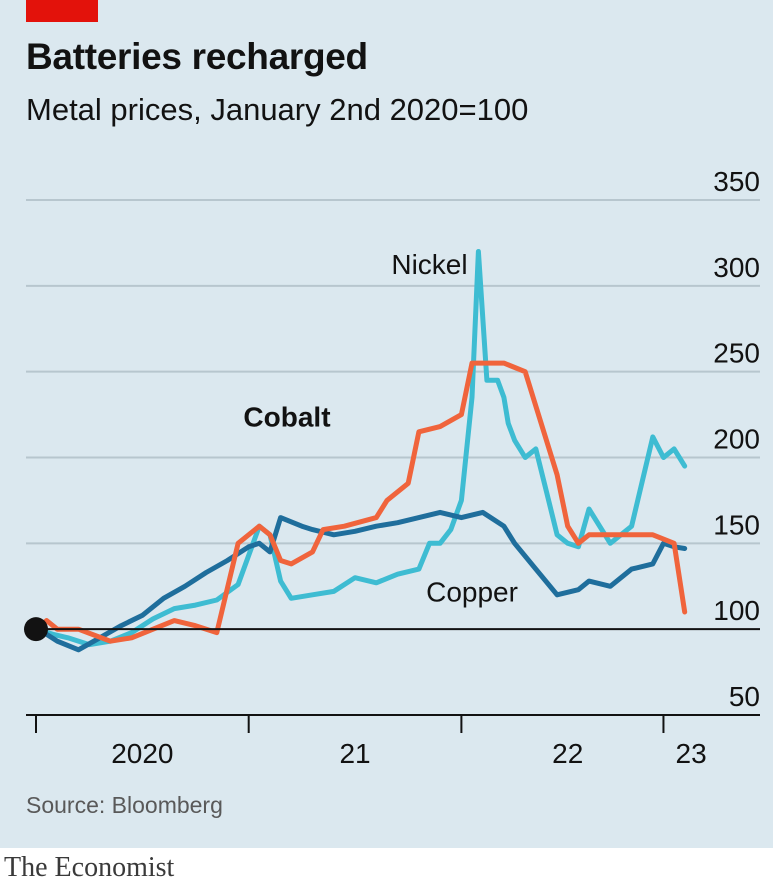 Image resolution: width=773 pixels, height=886 pixels. Describe the element at coordinates (286, 417) in the screenshot. I see `series-label-cobalt: Cobalt` at that location.